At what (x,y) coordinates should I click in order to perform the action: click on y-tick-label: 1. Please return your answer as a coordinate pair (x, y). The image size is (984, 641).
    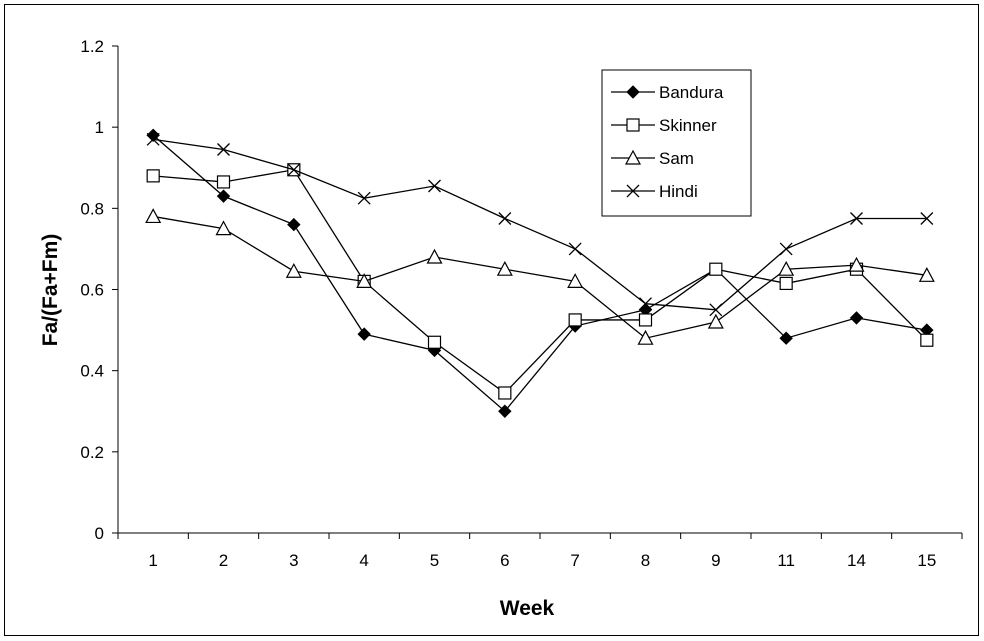
    Looking at the image, I should click on (99, 127).